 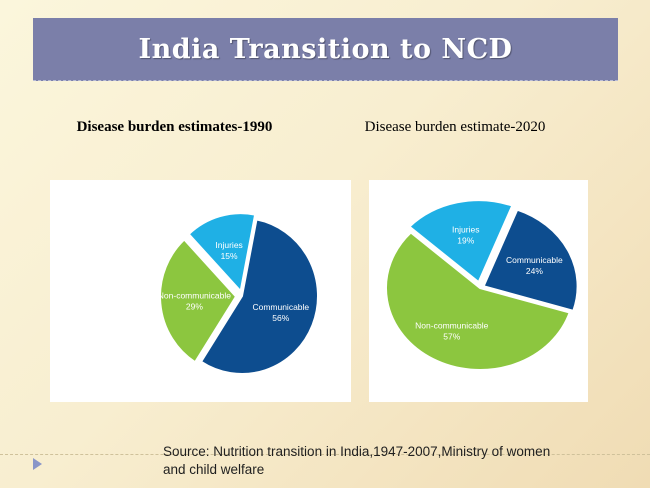 I want to click on pie-slice-label: Non-communicable 29%, so click(x=194, y=300).